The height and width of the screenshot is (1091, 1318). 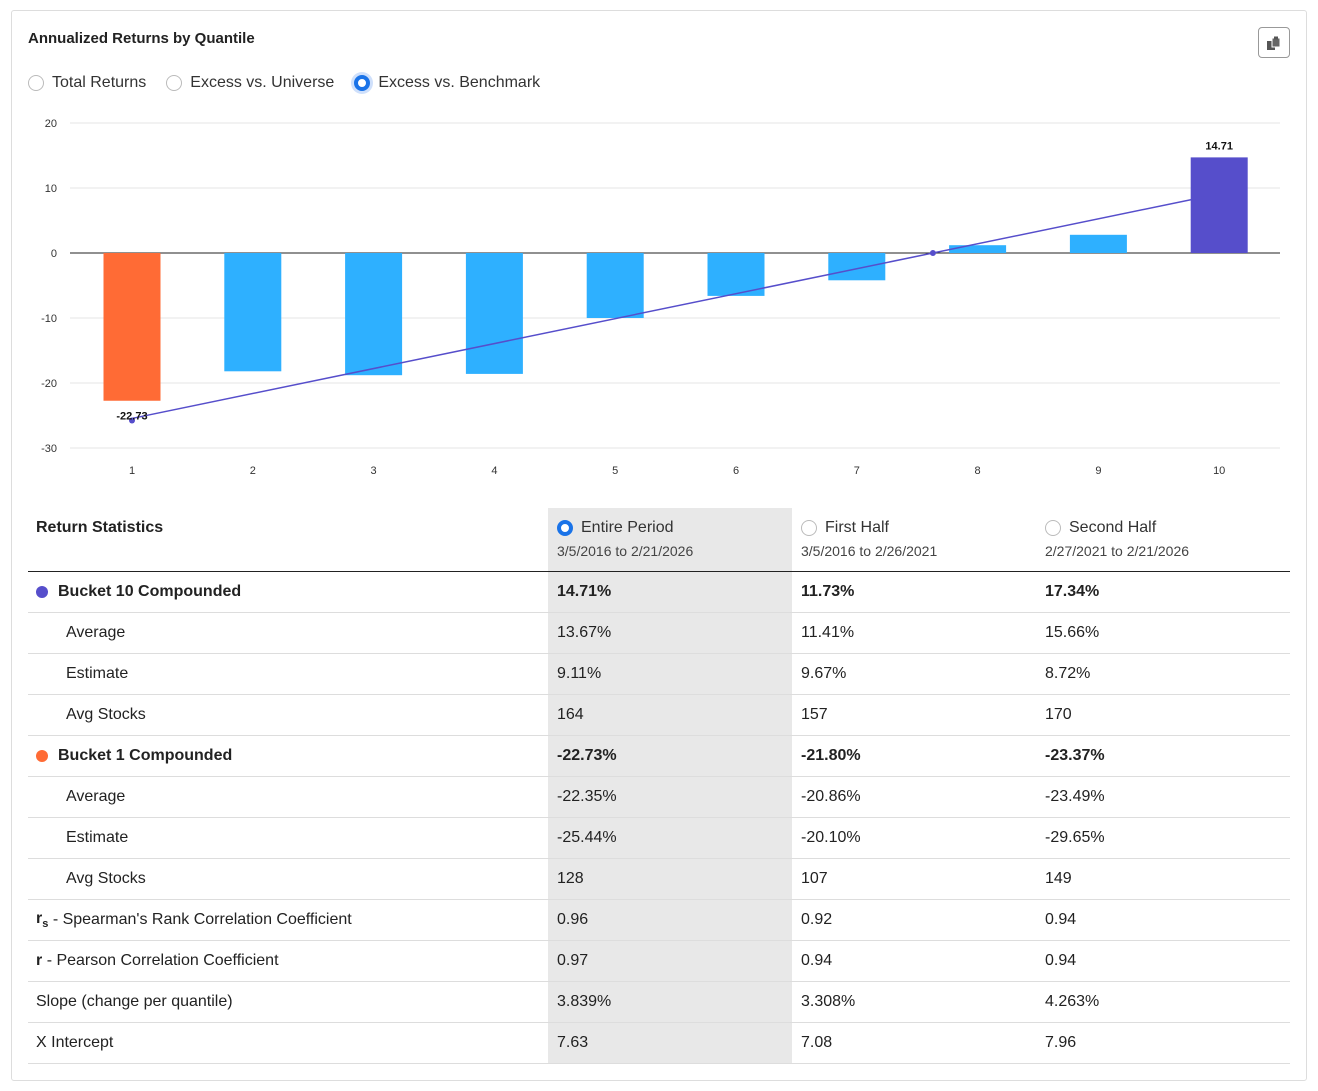 I want to click on table-title: Return Statistics, so click(x=100, y=527).